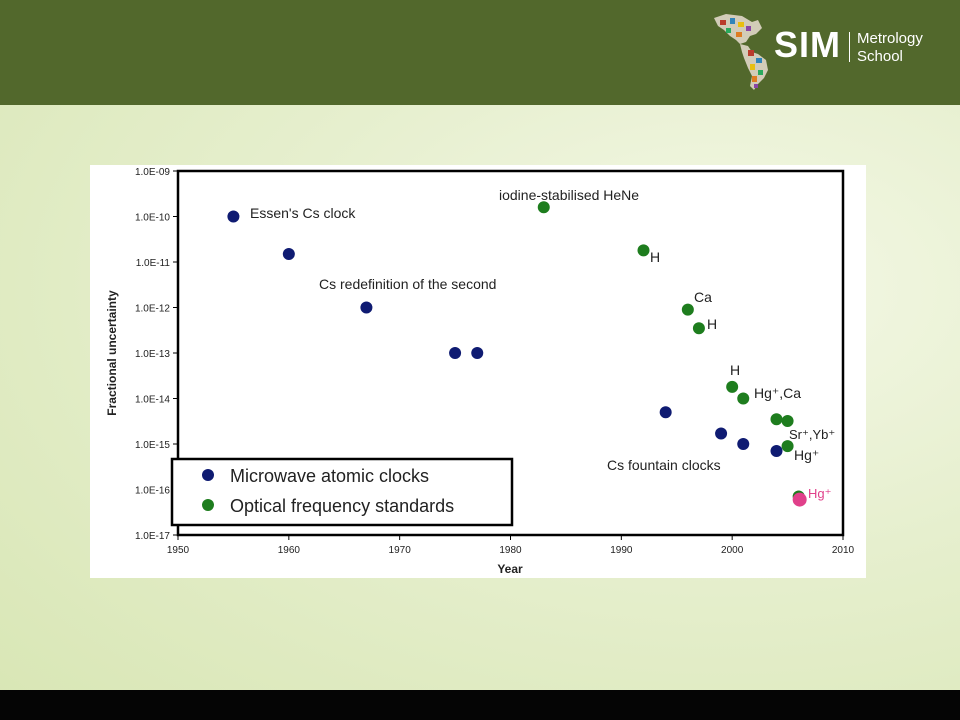 This screenshot has height=720, width=960. What do you see at coordinates (510, 569) in the screenshot?
I see `x-axis-label: Year` at bounding box center [510, 569].